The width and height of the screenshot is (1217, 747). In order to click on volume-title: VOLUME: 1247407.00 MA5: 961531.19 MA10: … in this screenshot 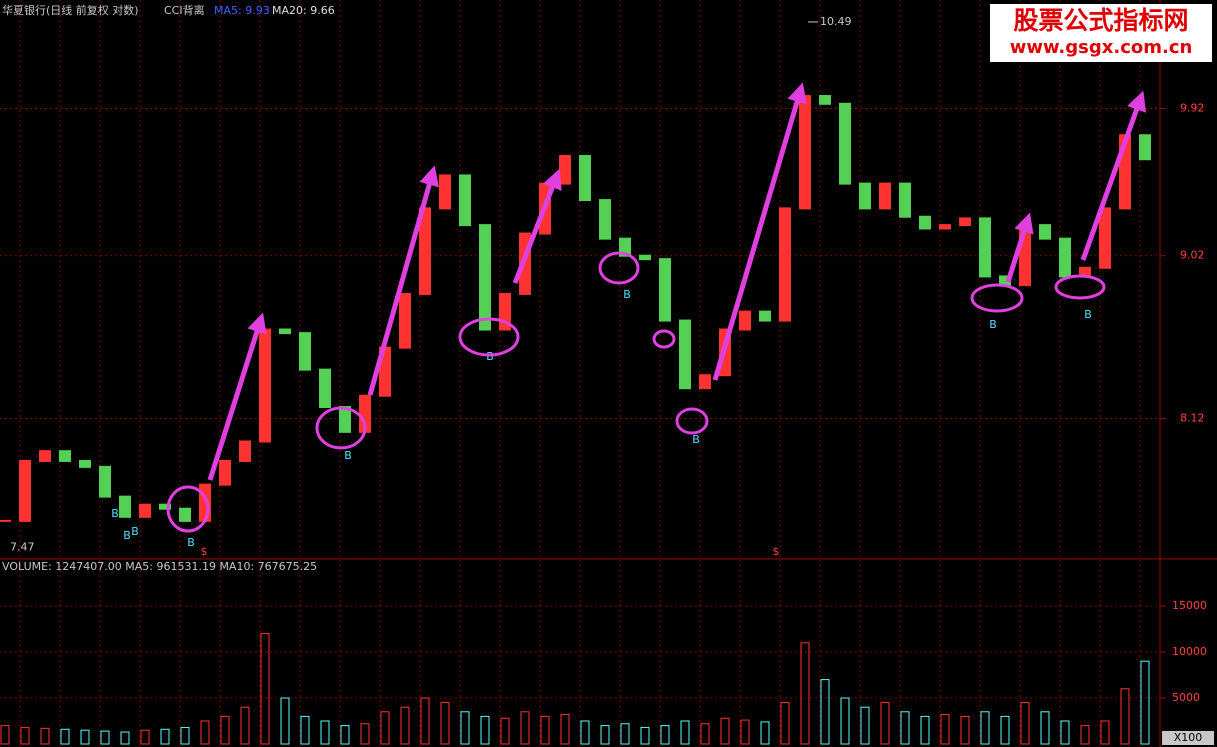, I will do `click(159, 566)`.